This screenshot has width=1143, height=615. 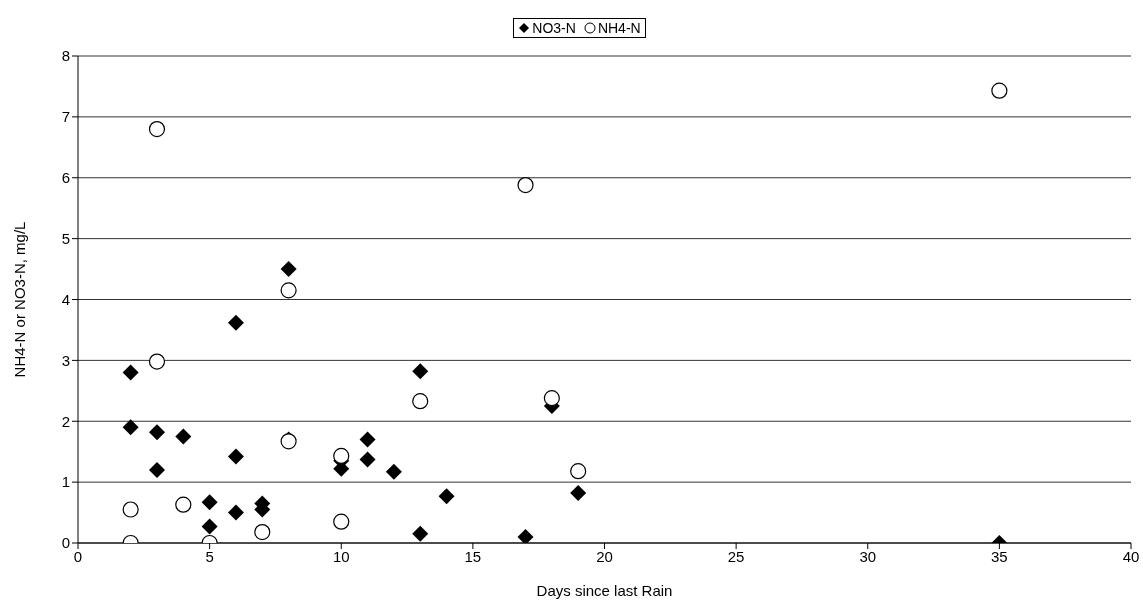 I want to click on x-tick-label: 0, so click(x=78, y=556).